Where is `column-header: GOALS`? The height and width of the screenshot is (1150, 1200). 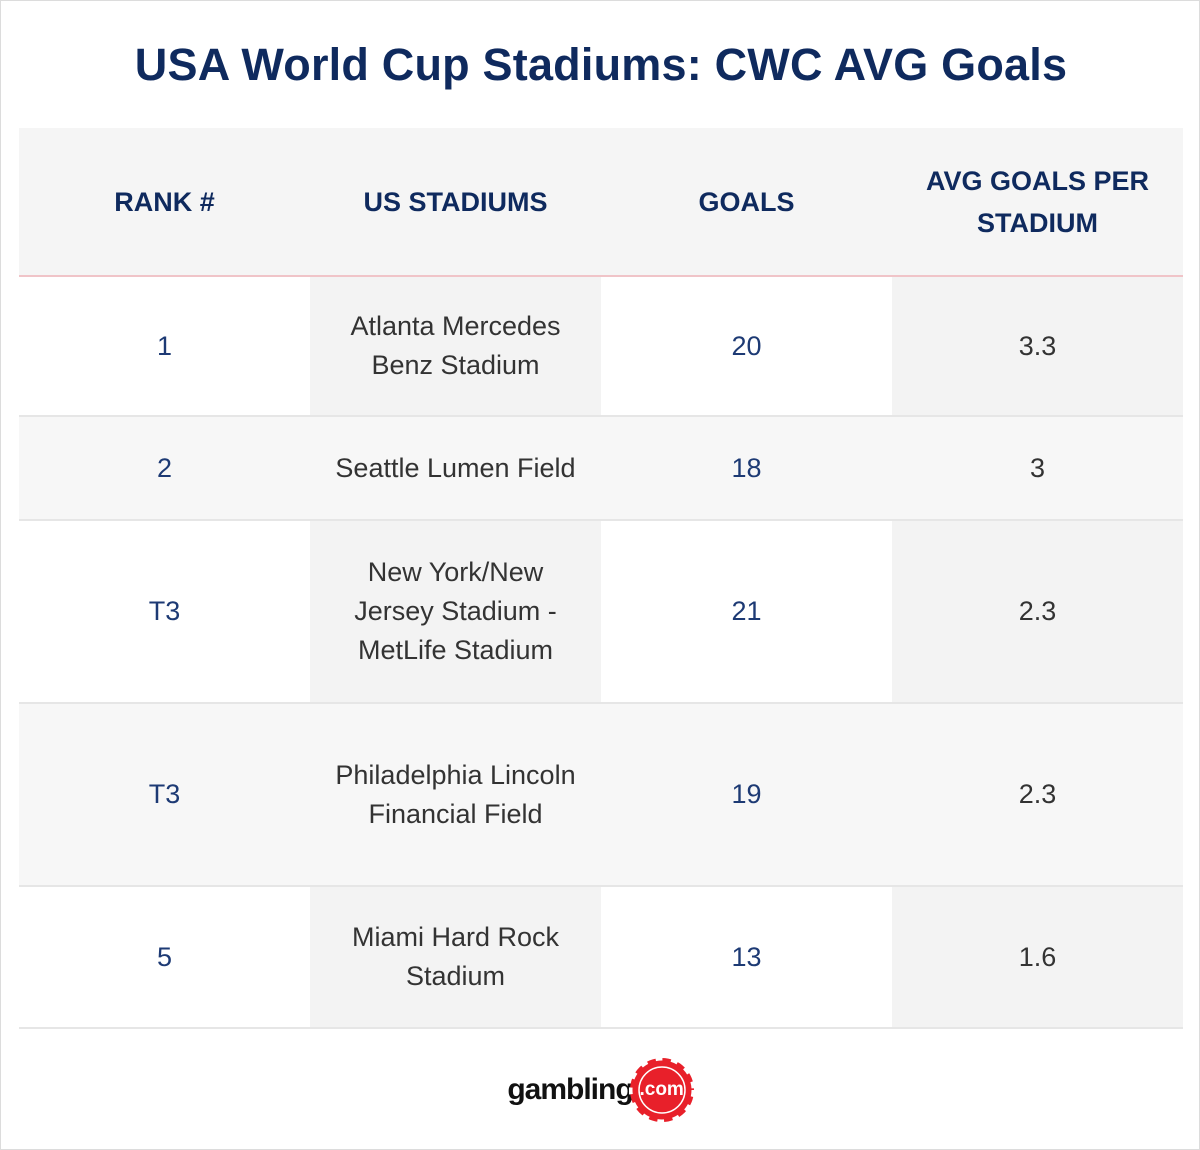 column-header: GOALS is located at coordinates (746, 201).